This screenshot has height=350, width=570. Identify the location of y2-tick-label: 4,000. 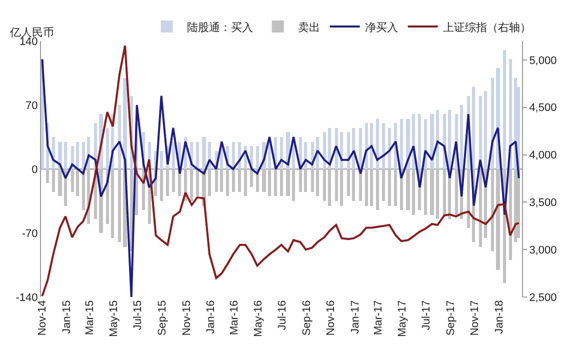
(543, 156).